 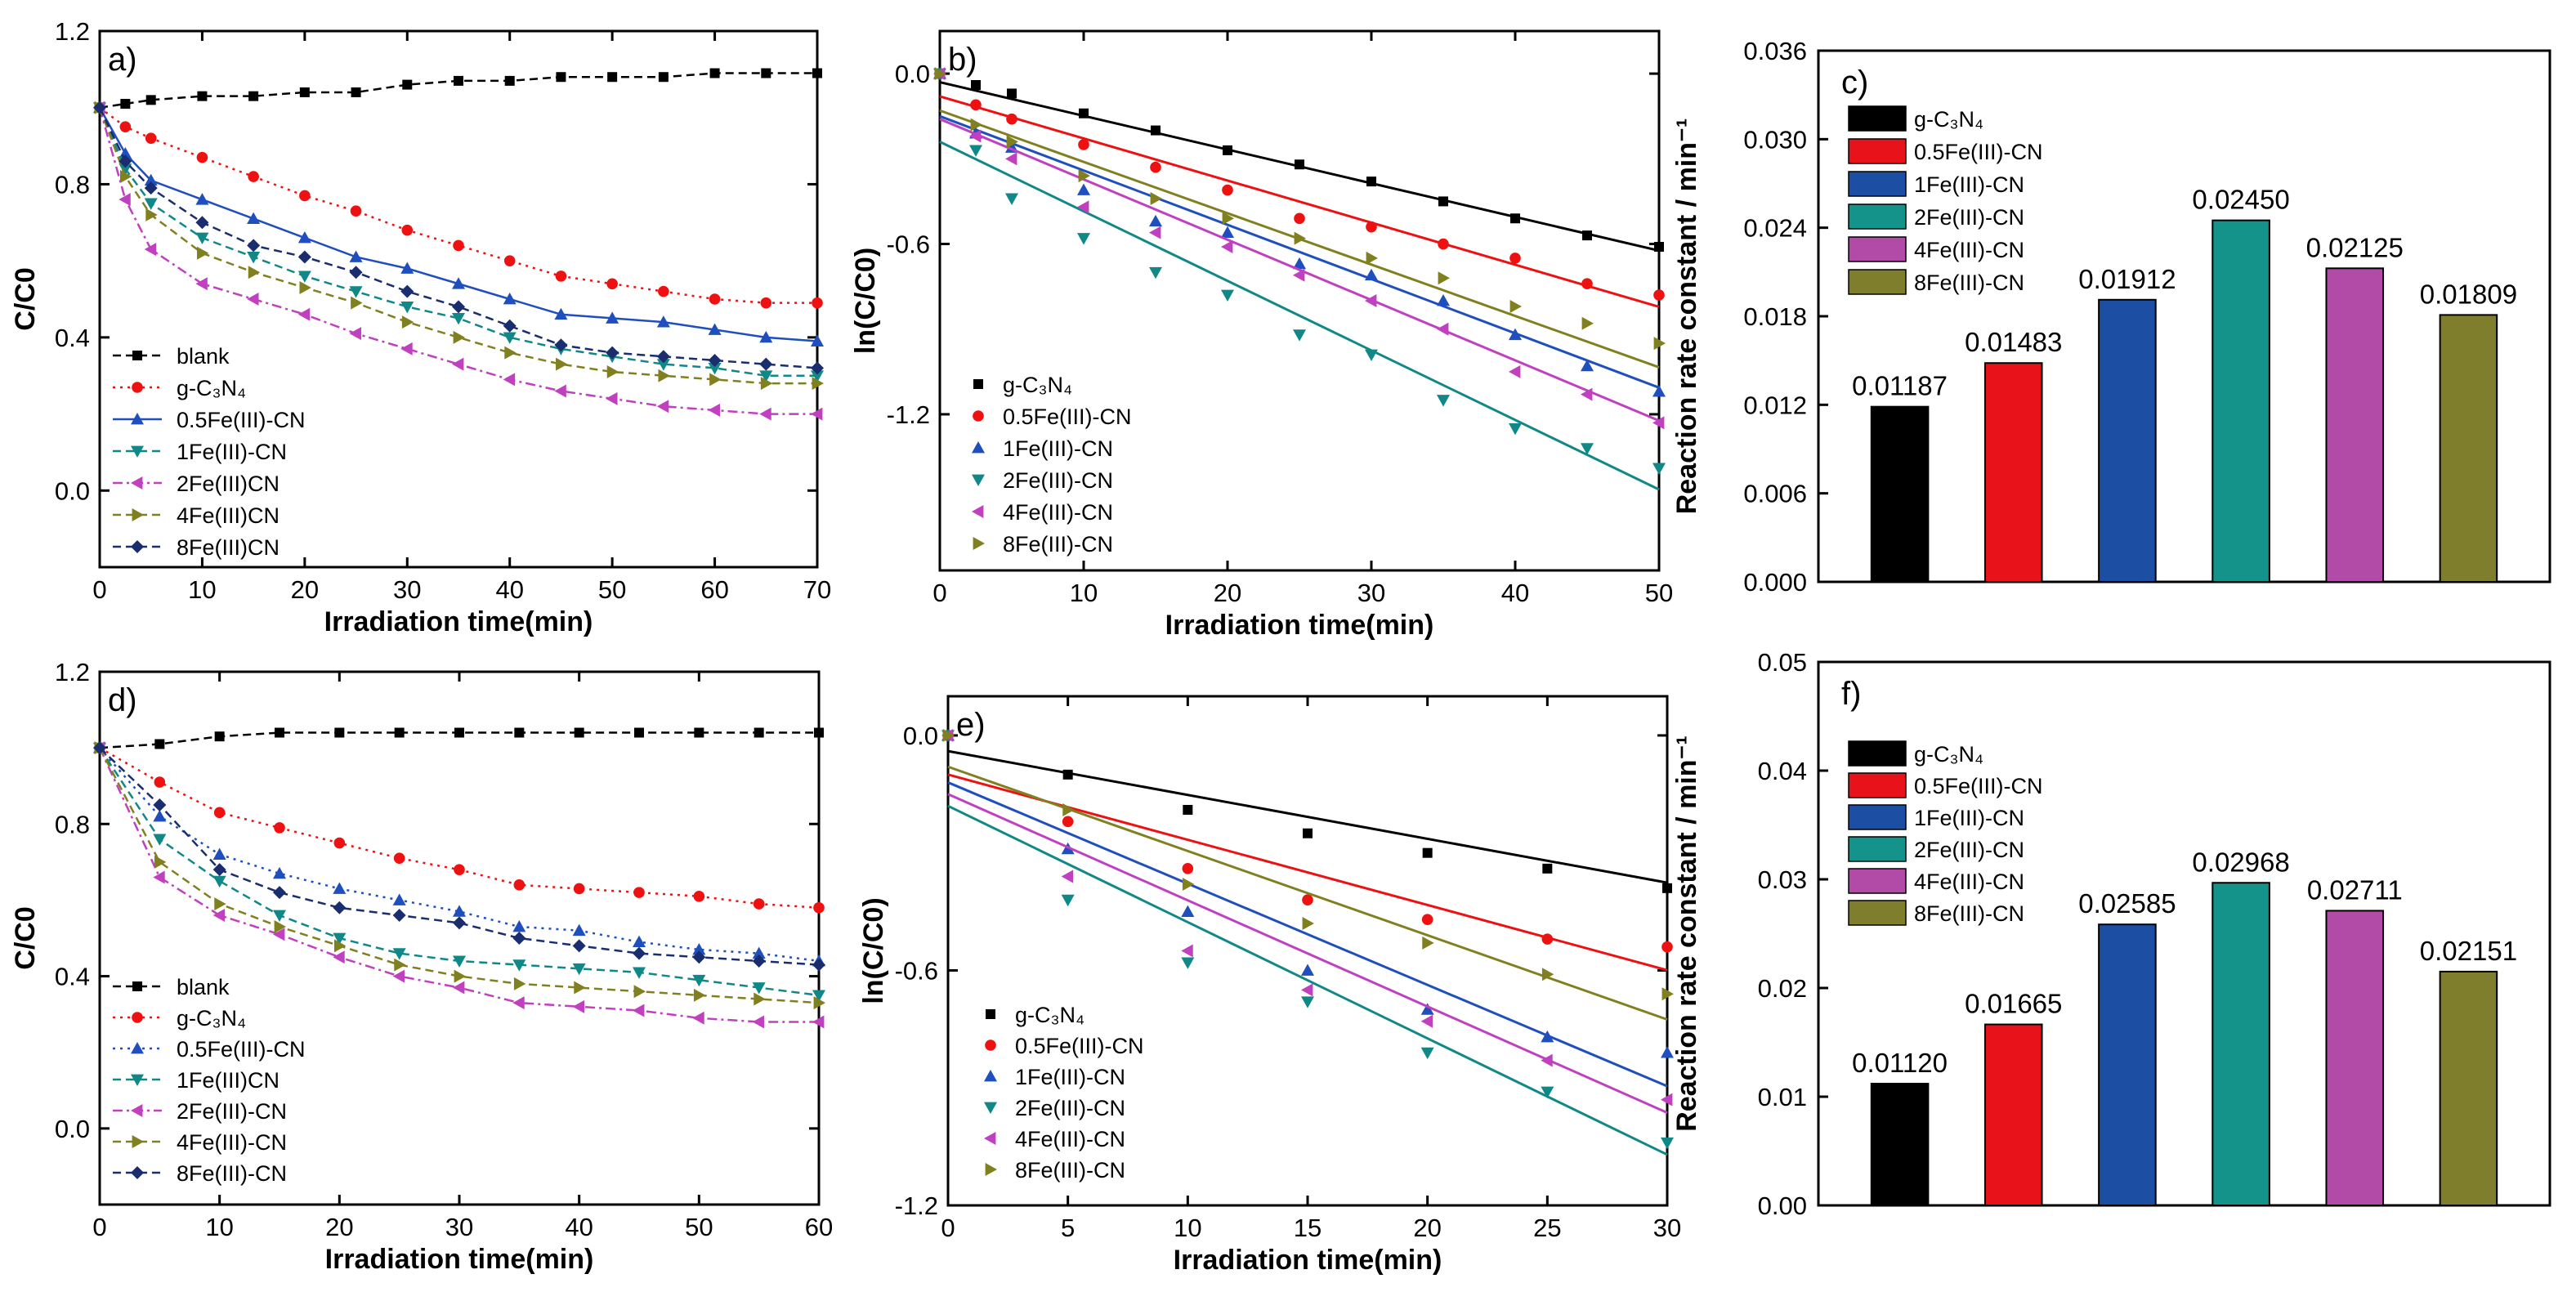 I want to click on panel-e-xtick-label: 10, so click(x=1187, y=1228).